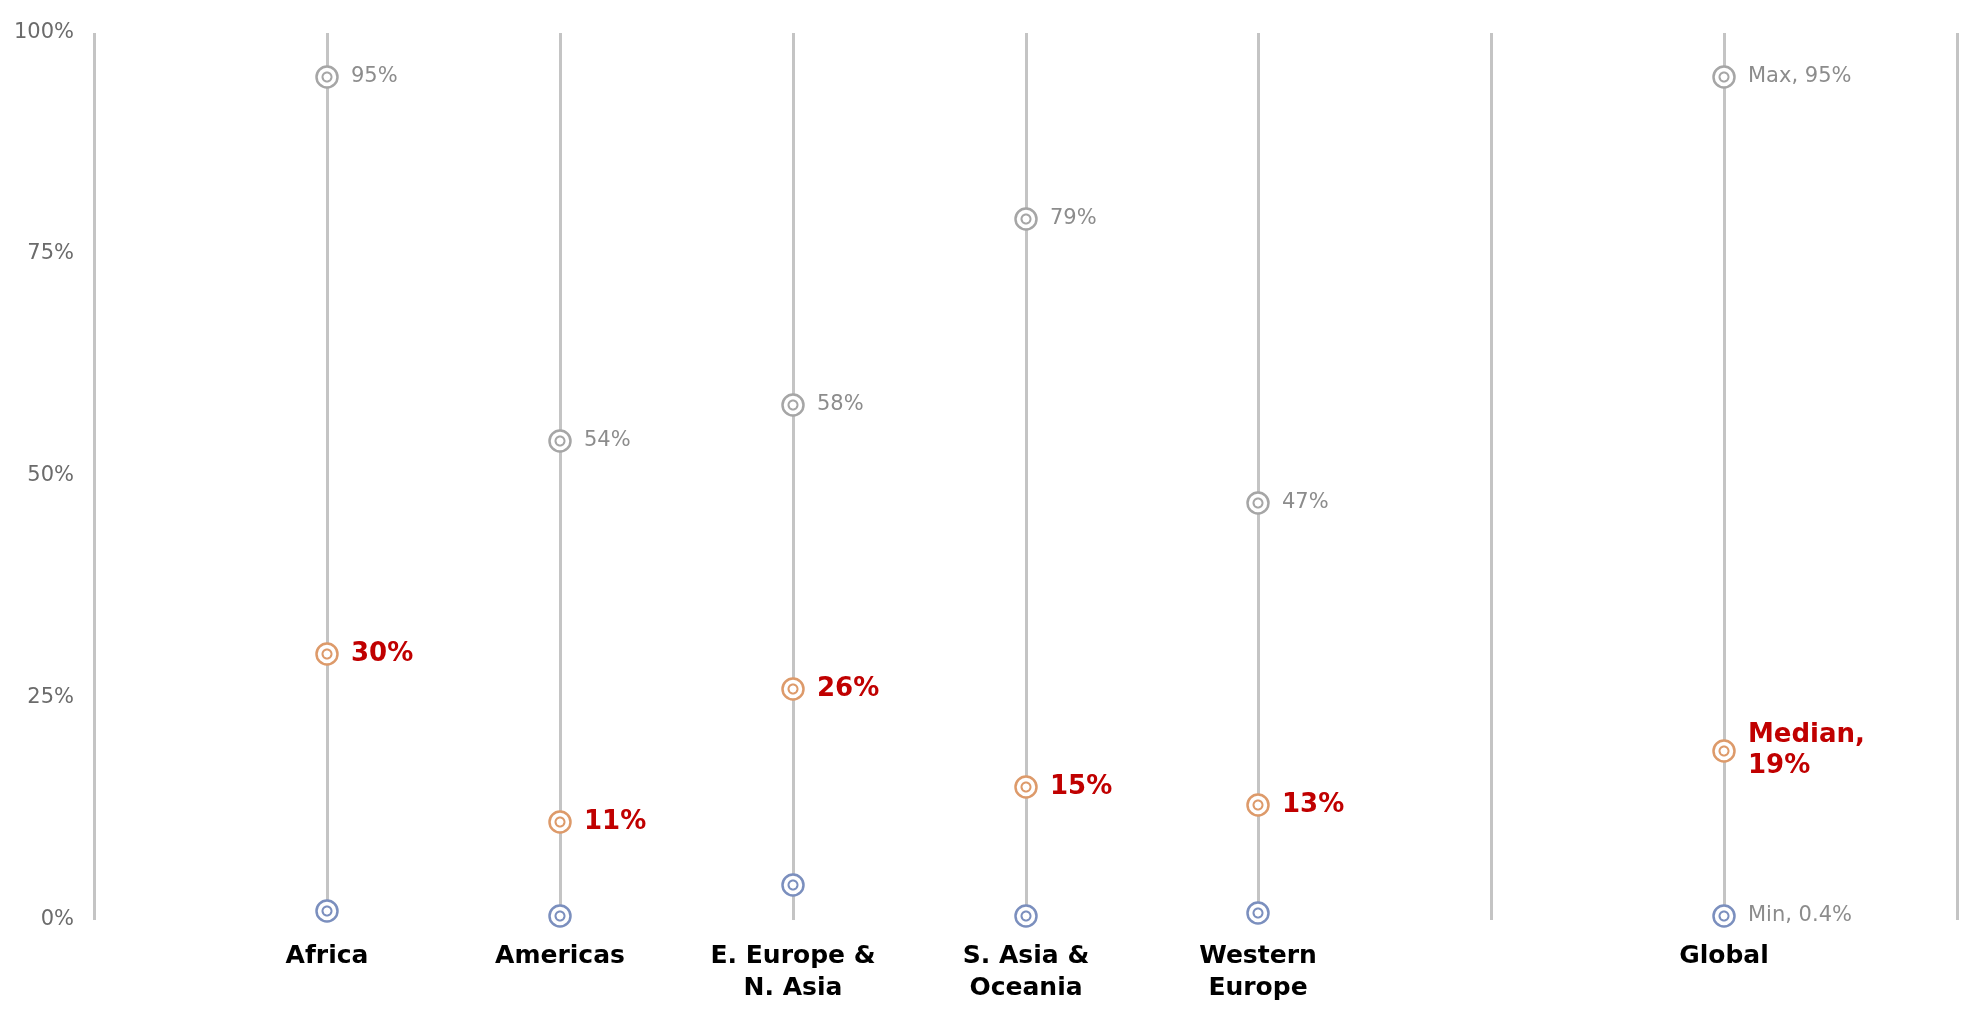 The image size is (1970, 1014). What do you see at coordinates (1800, 75) in the screenshot?
I see `data-label: Max, 95%` at bounding box center [1800, 75].